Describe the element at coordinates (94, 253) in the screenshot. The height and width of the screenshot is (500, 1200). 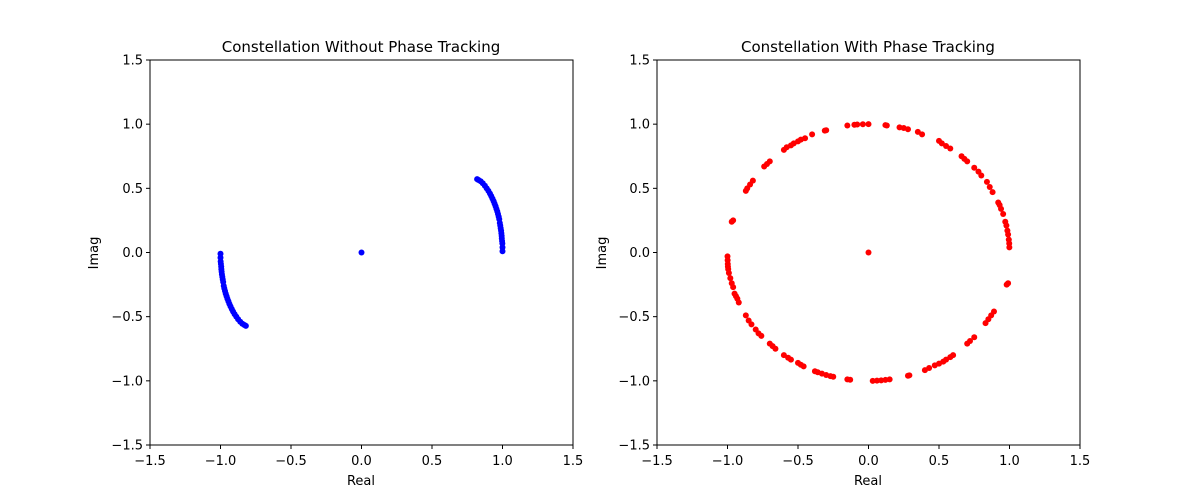
I see `plot-left-ylabel: Imag` at that location.